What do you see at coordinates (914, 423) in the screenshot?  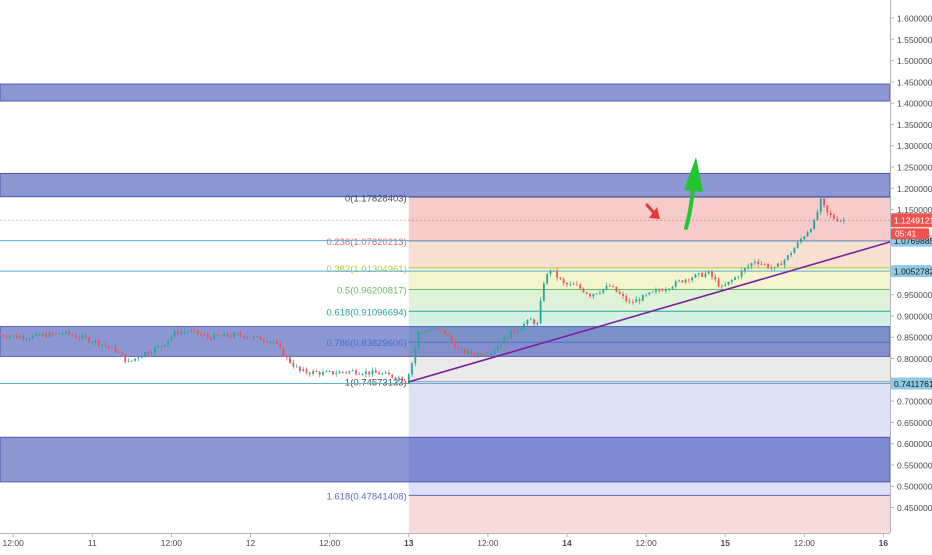 I see `price-tick-label: 0.65000000` at bounding box center [914, 423].